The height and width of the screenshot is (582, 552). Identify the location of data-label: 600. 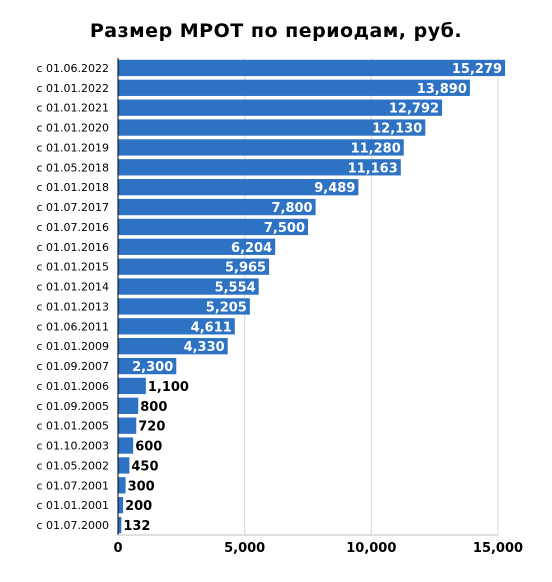
(148, 447).